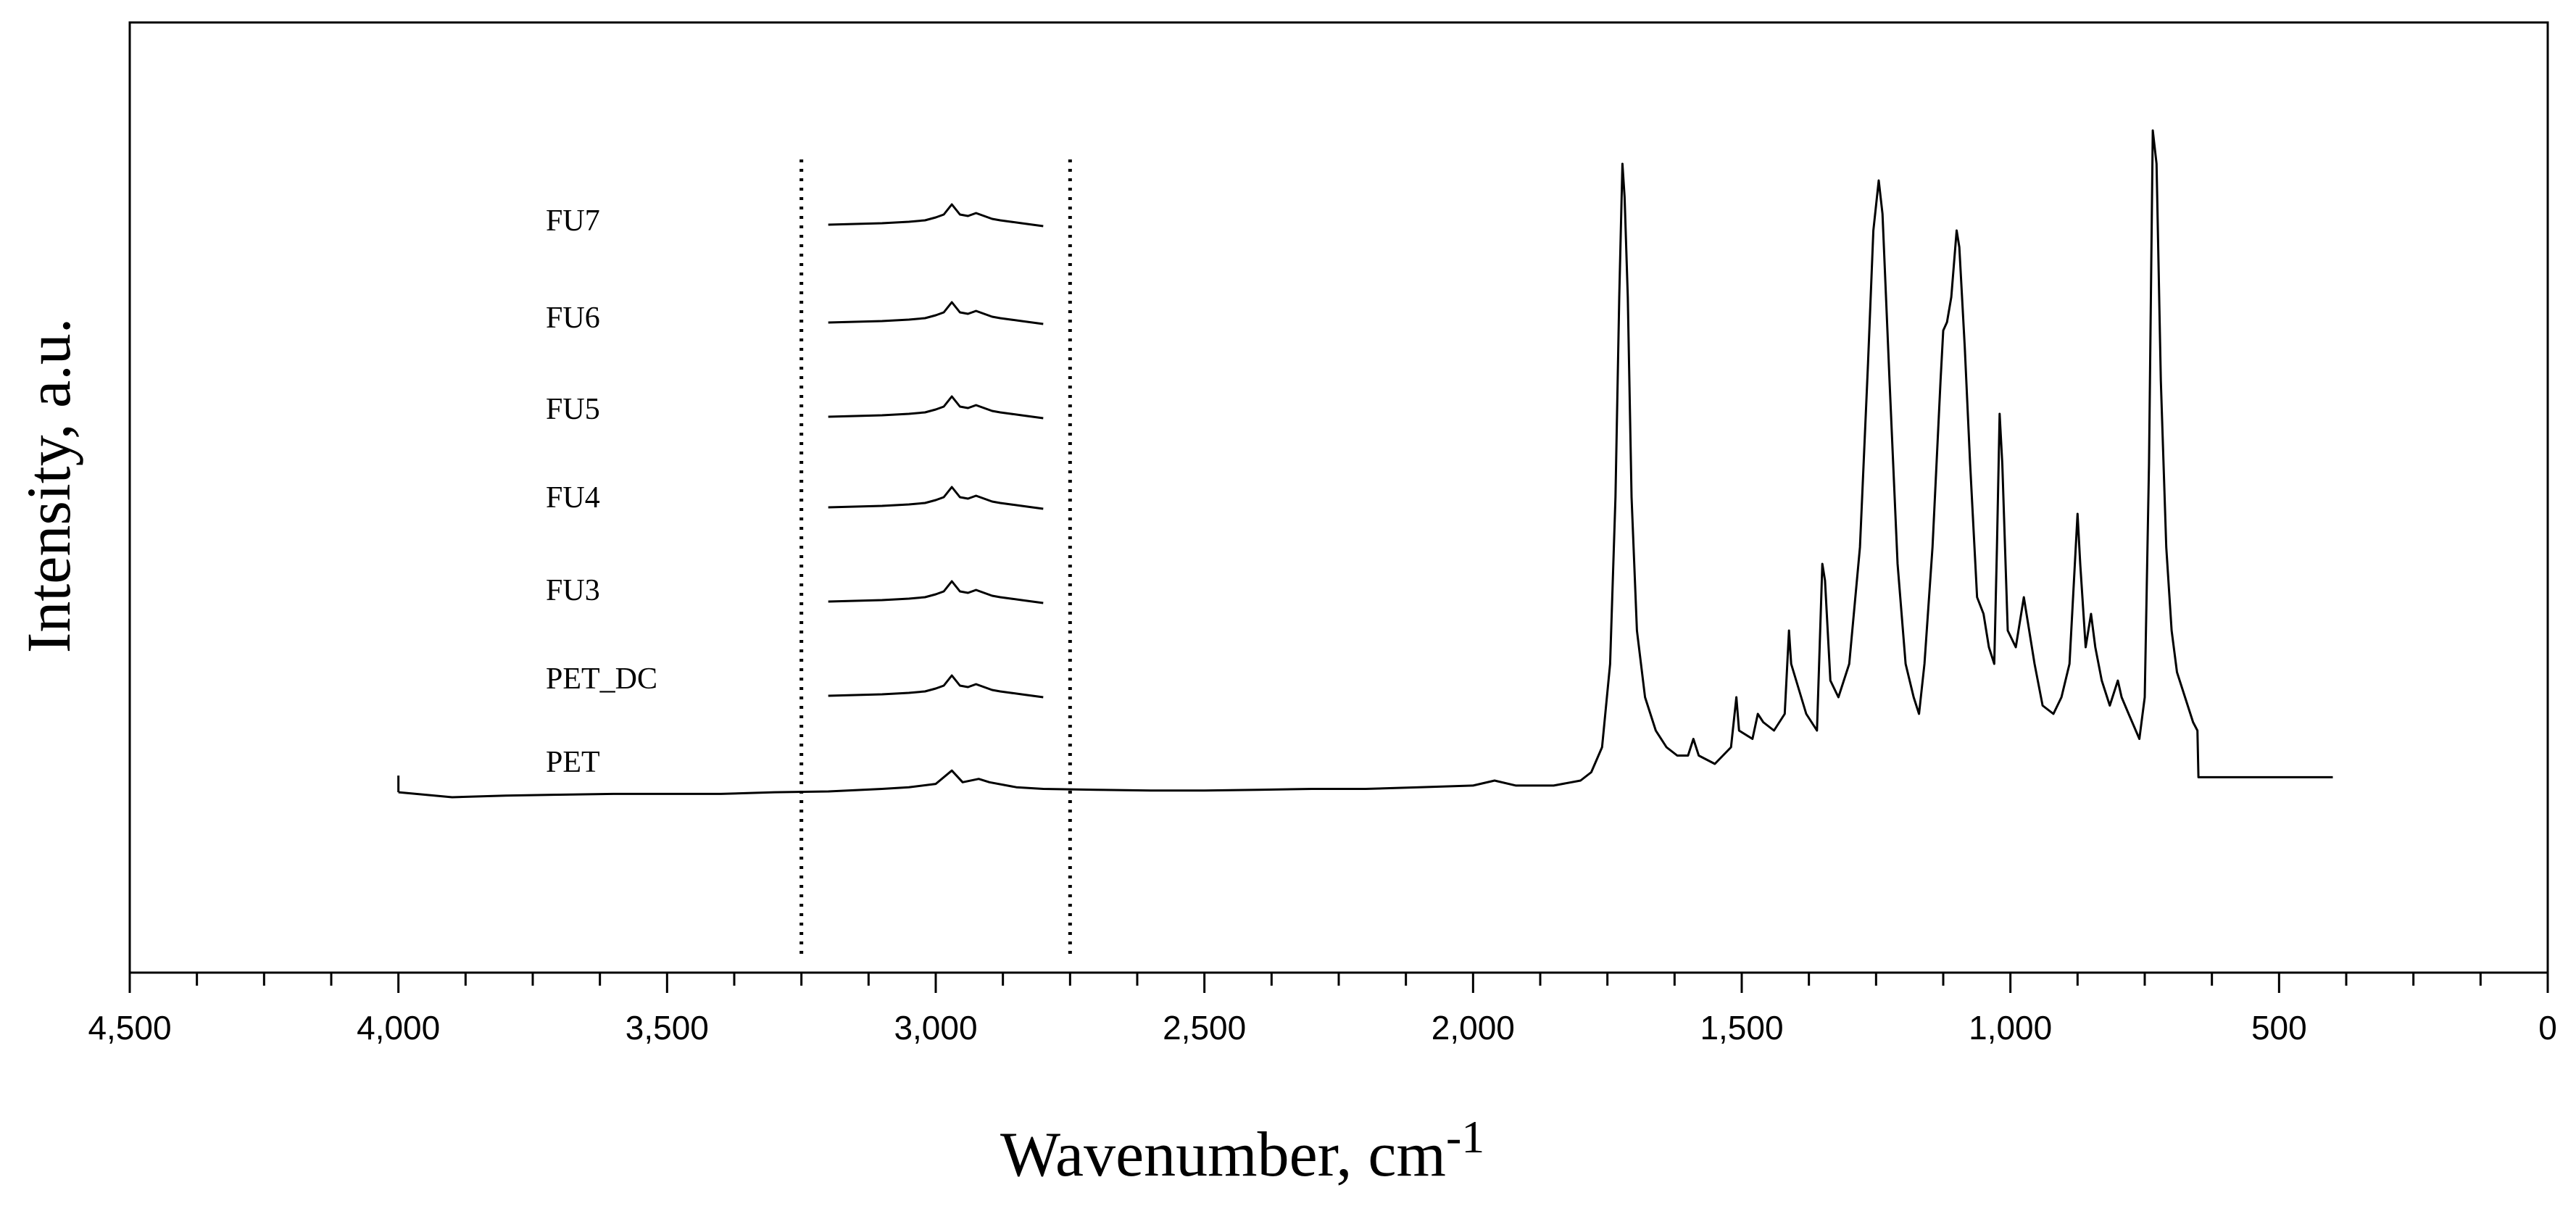  Describe the element at coordinates (601, 679) in the screenshot. I see `series-label-pet-dc: PET_DC` at that location.